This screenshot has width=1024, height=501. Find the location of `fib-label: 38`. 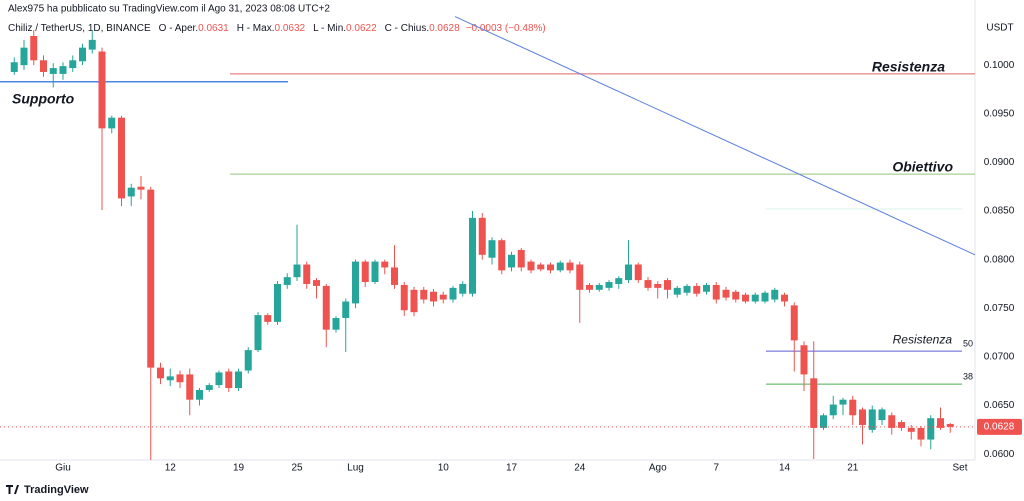

fib-label: 38 is located at coordinates (968, 377).